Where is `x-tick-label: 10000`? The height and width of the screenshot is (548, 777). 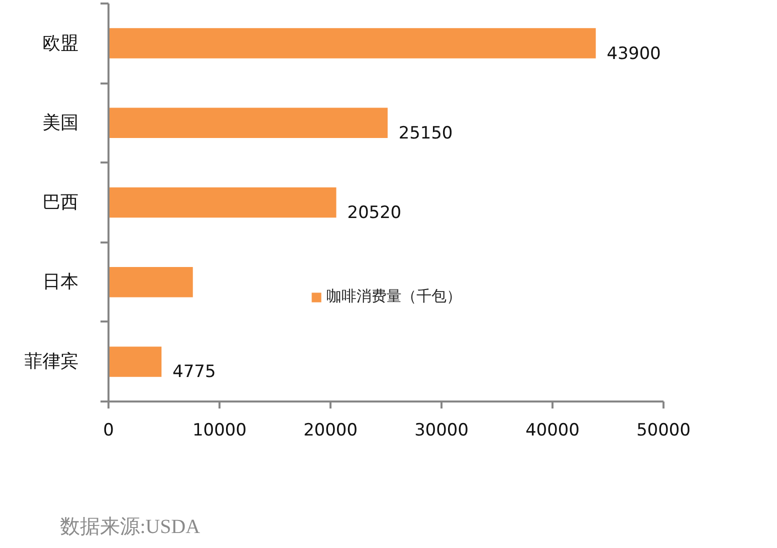 x-tick-label: 10000 is located at coordinates (219, 430).